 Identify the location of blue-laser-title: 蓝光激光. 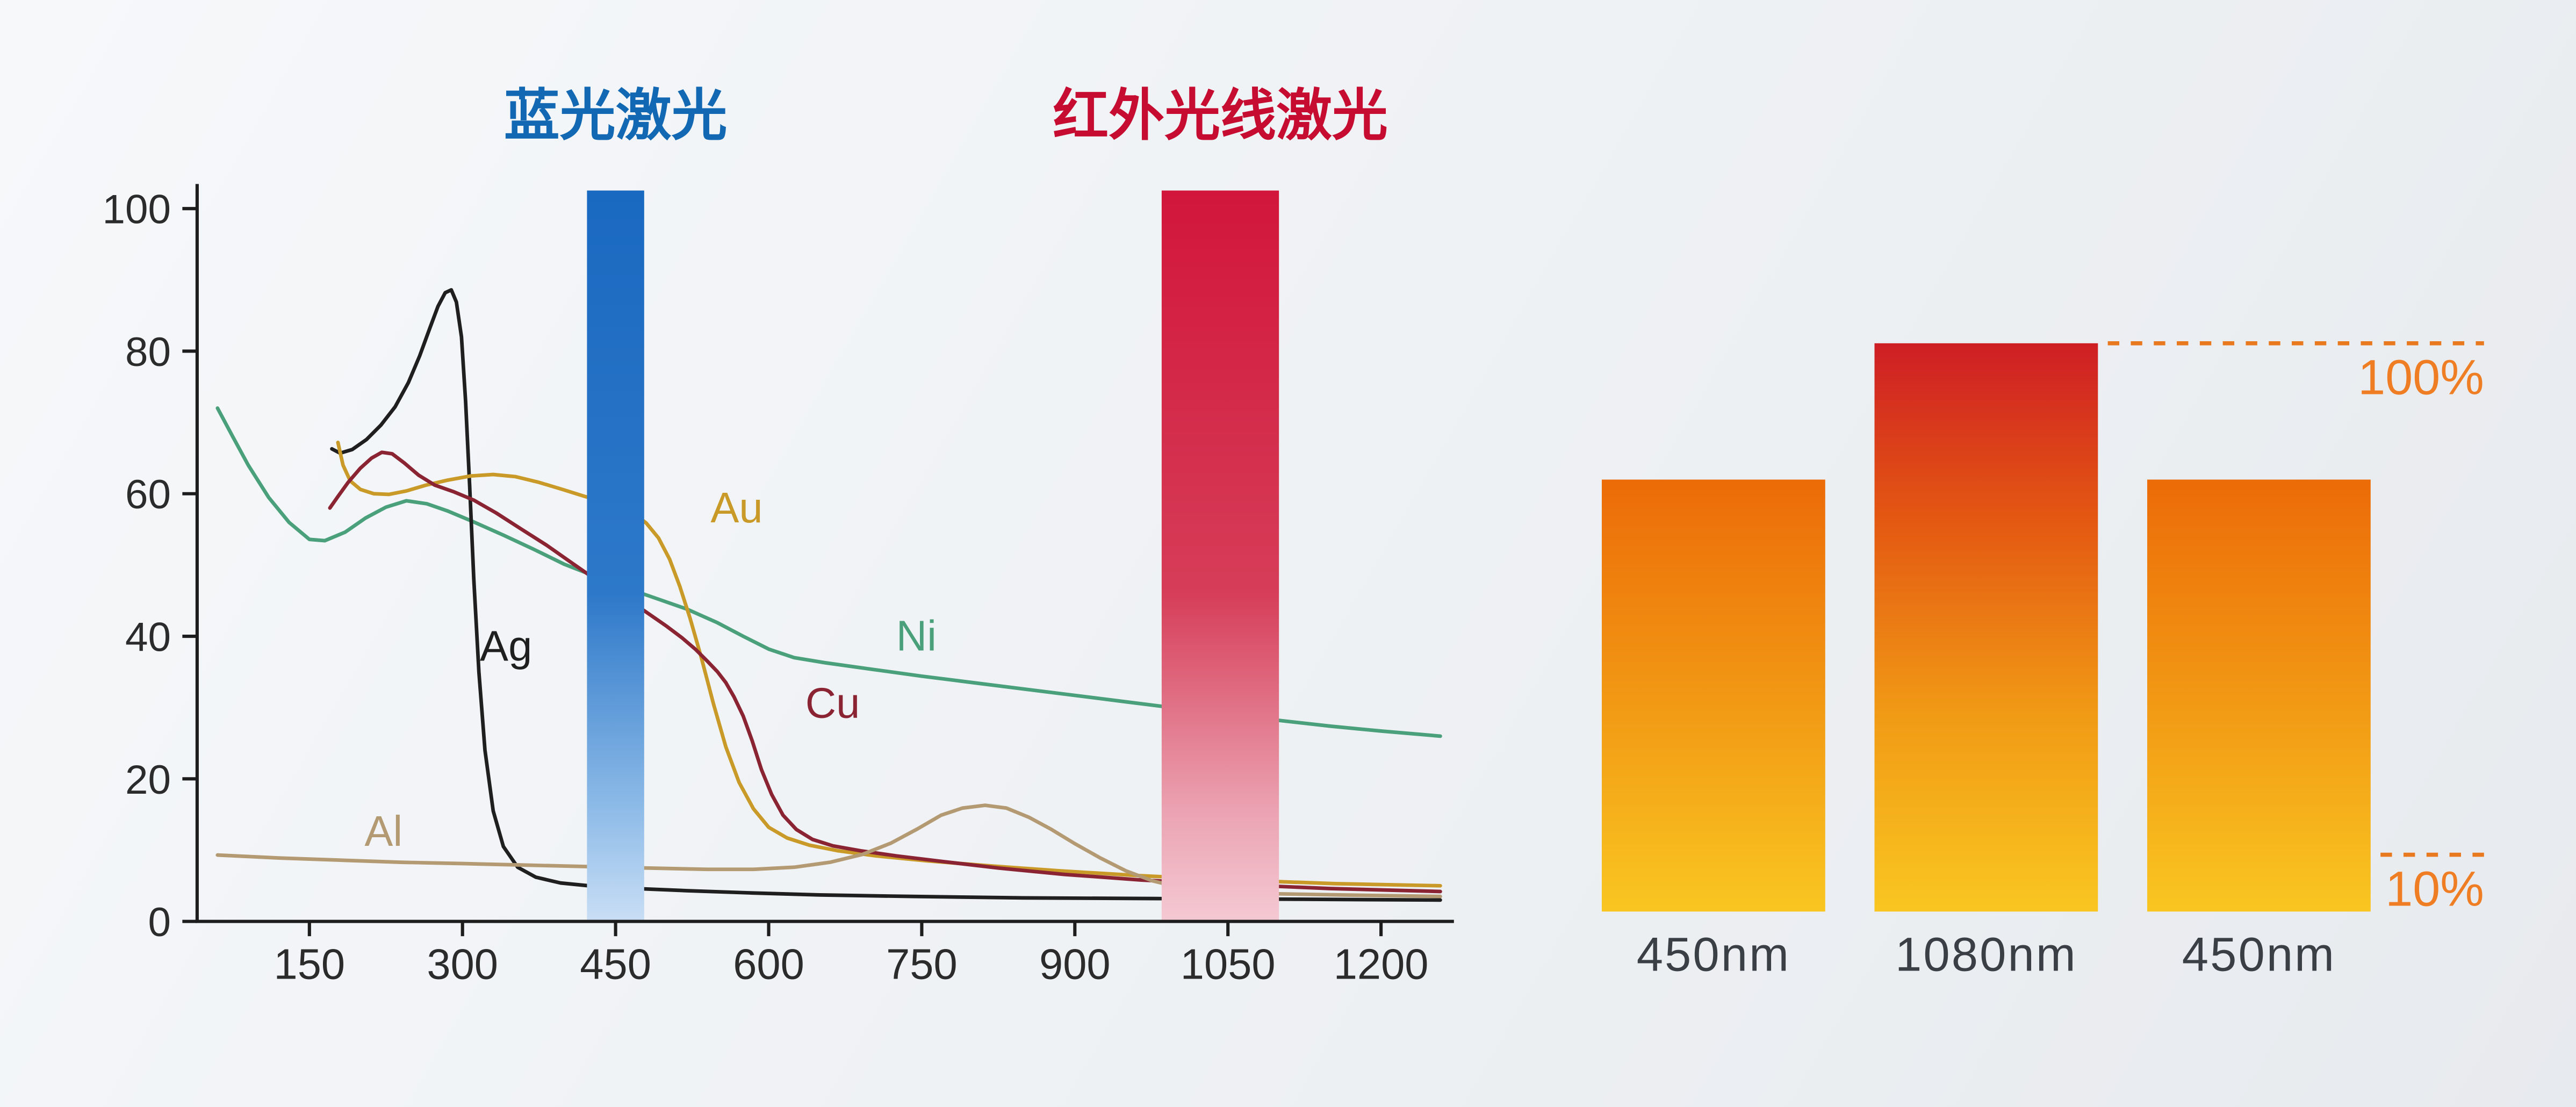
(616, 116).